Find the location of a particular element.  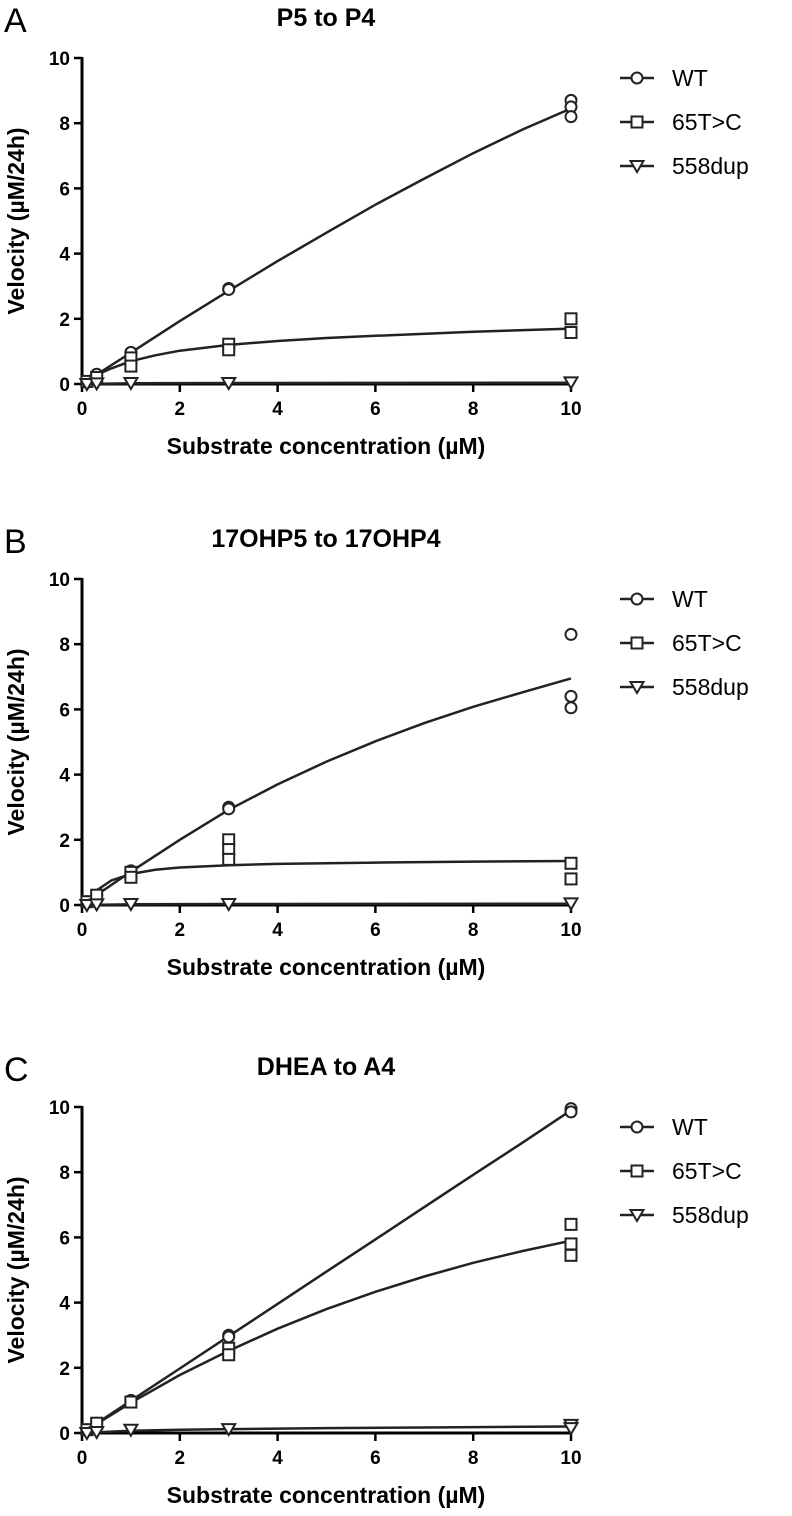

panel-letter: A is located at coordinates (15, 21).